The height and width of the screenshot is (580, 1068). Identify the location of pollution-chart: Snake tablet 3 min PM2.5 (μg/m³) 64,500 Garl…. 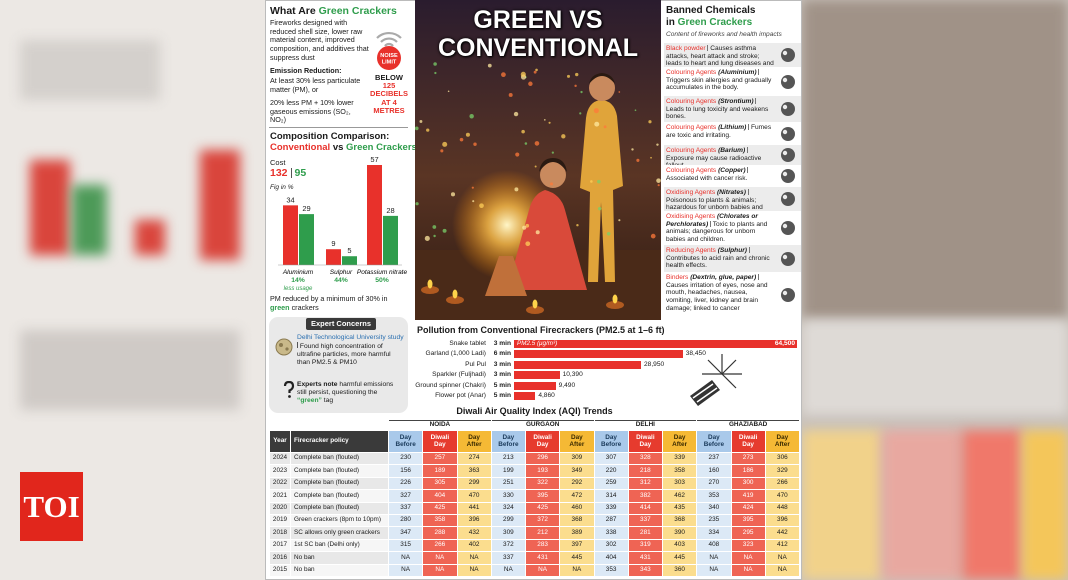
(608, 371).